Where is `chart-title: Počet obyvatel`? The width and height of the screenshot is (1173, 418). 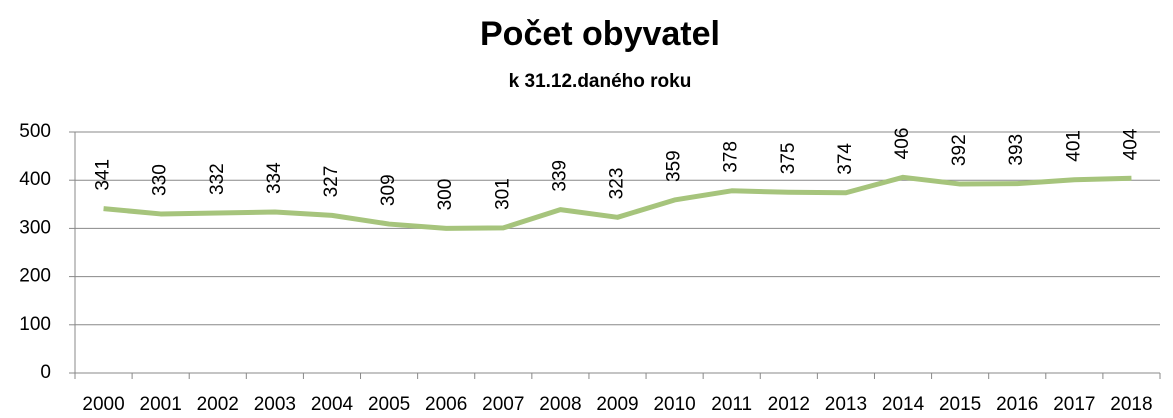 chart-title: Počet obyvatel is located at coordinates (600, 34).